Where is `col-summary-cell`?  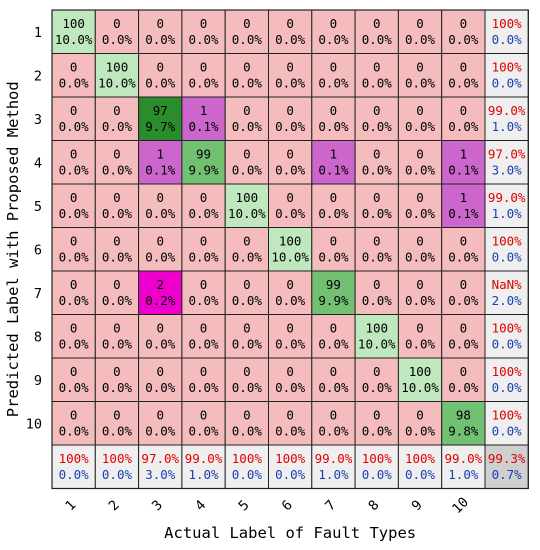
col-summary-cell is located at coordinates (117, 466).